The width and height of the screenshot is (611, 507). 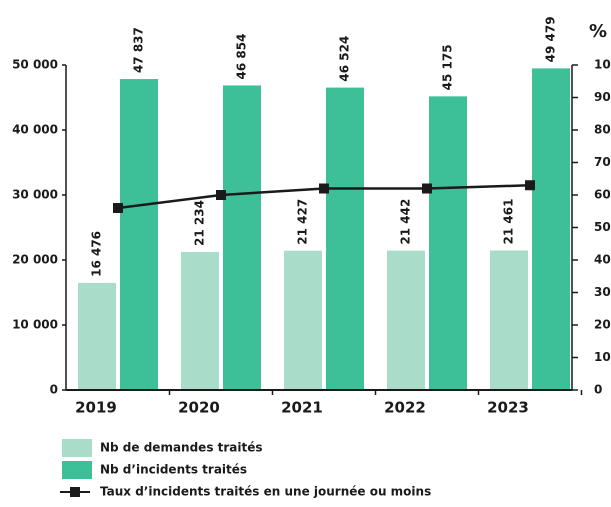 I want to click on y2-tick-label: 100, so click(x=602, y=65).